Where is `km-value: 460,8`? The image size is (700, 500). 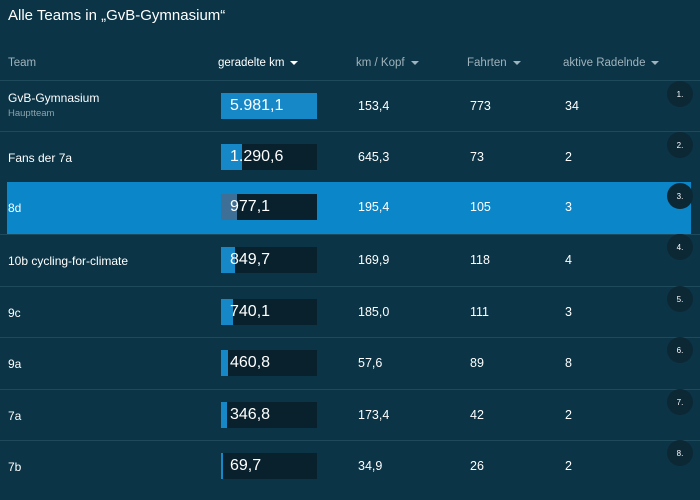
km-value: 460,8 is located at coordinates (250, 362).